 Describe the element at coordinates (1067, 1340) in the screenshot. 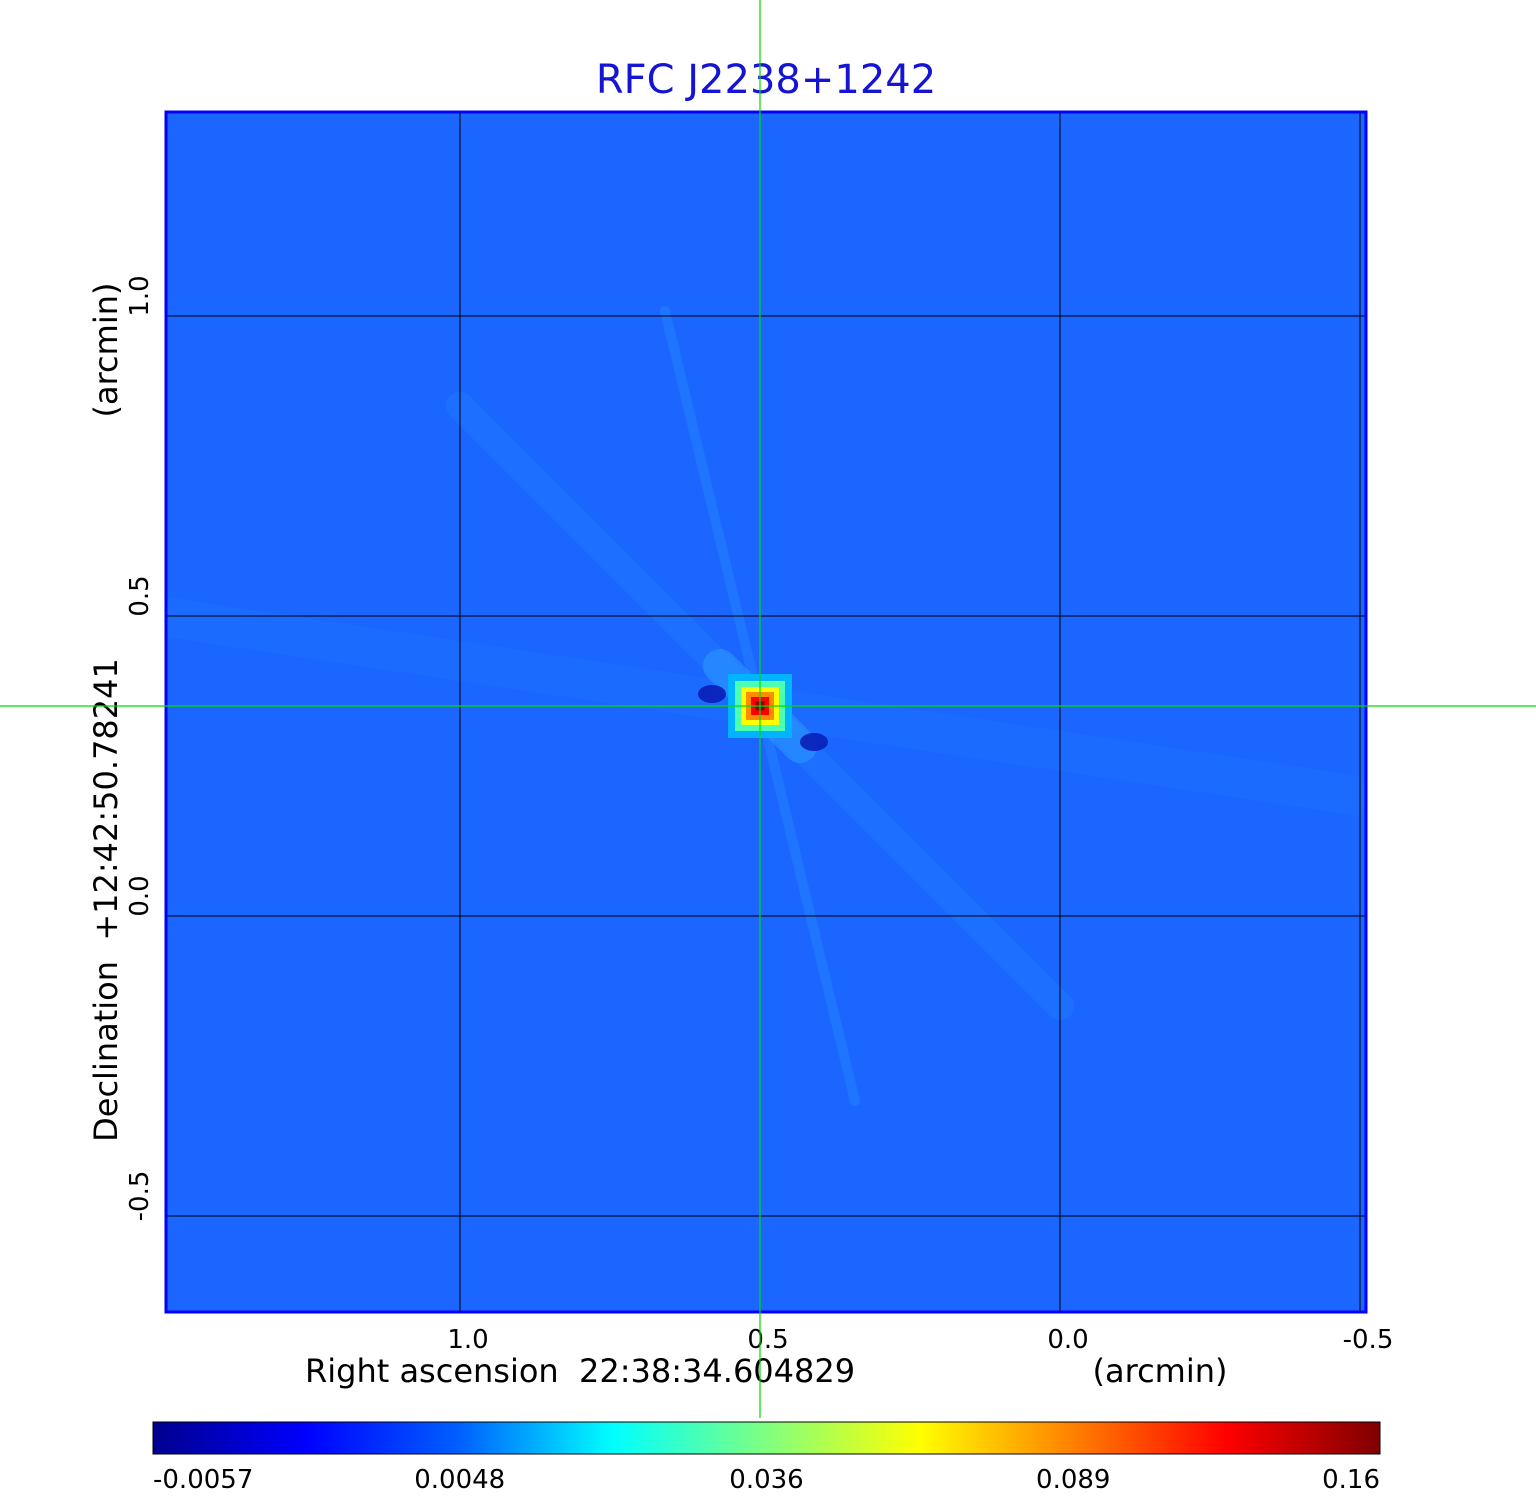

I see `x-tick-label: 0.0` at that location.